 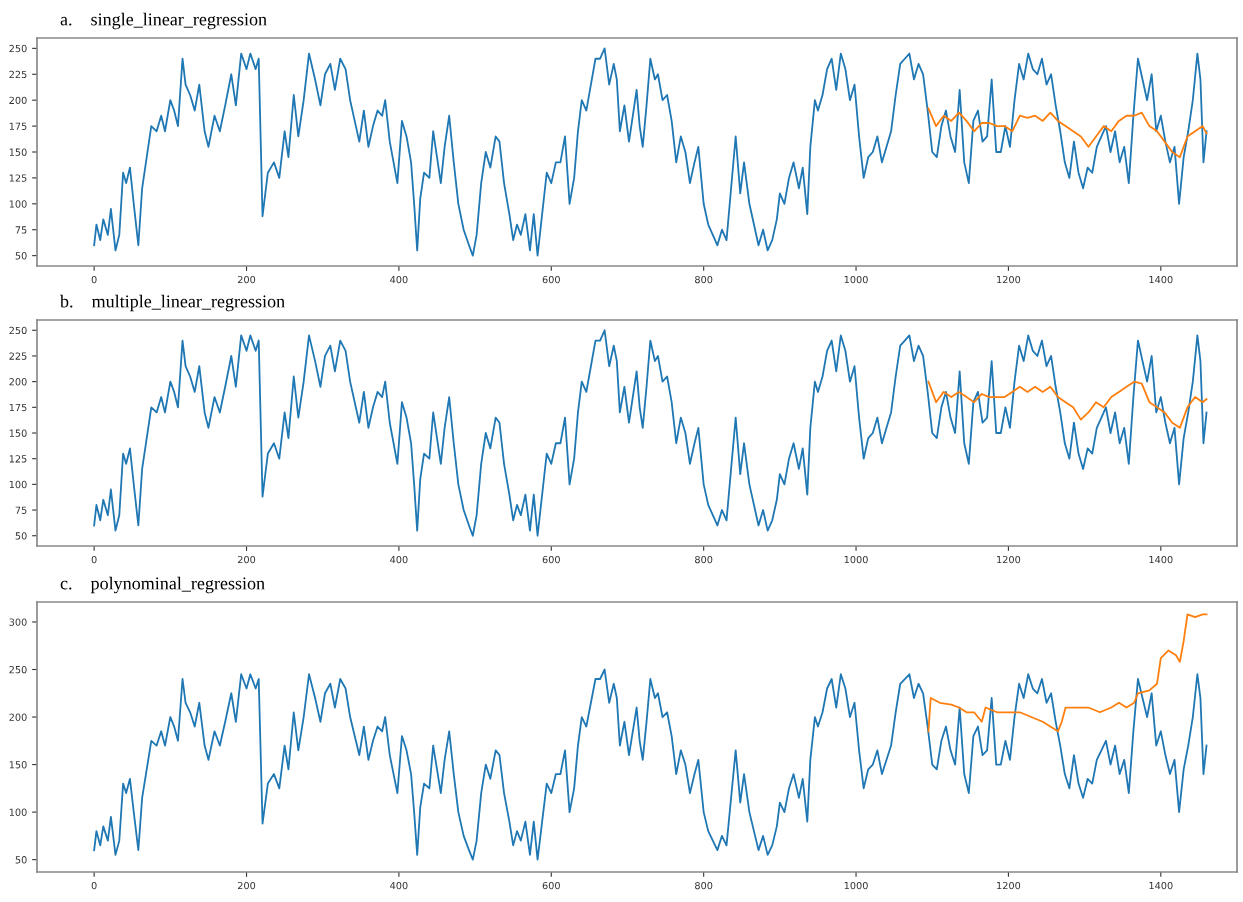 What do you see at coordinates (163, 21) in the screenshot?
I see `chart-title: a. single_linear_regression` at bounding box center [163, 21].